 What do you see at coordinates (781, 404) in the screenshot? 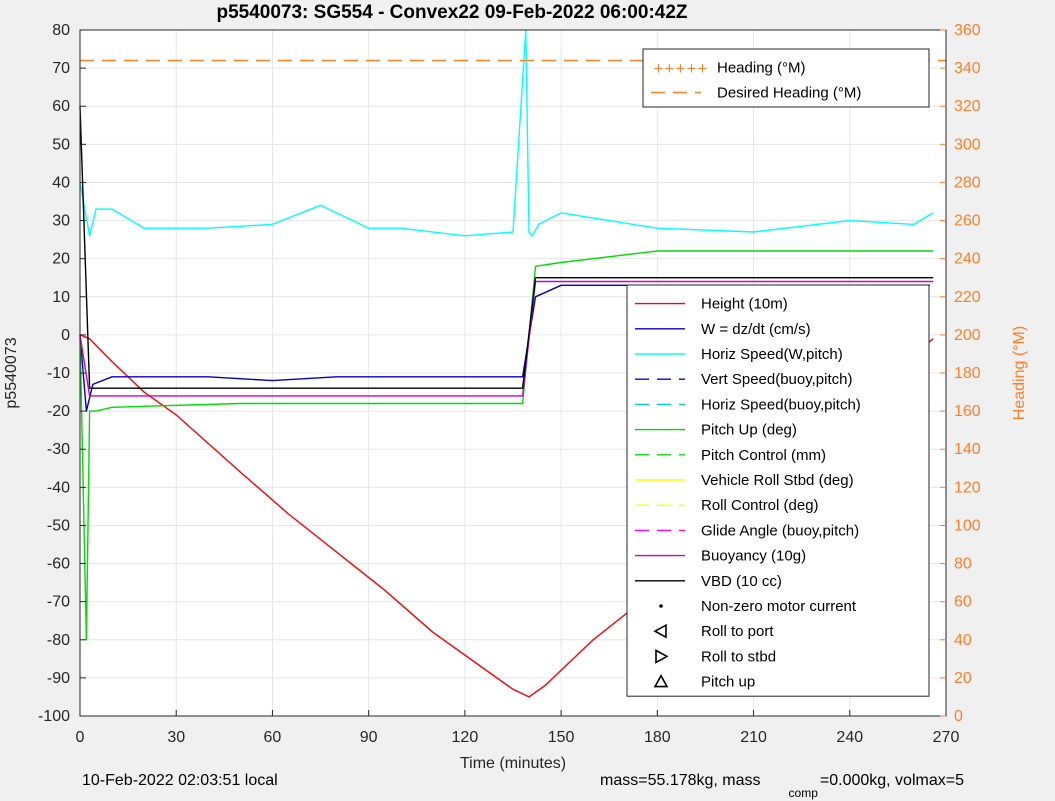
I see `legend-label: Horiz Speed(buoy,pitch)` at bounding box center [781, 404].